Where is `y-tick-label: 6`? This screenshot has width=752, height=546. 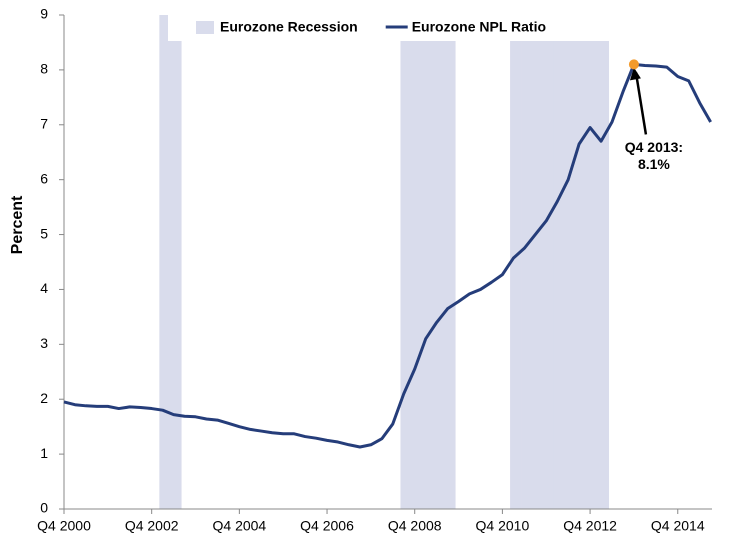
y-tick-label: 6 is located at coordinates (44, 178).